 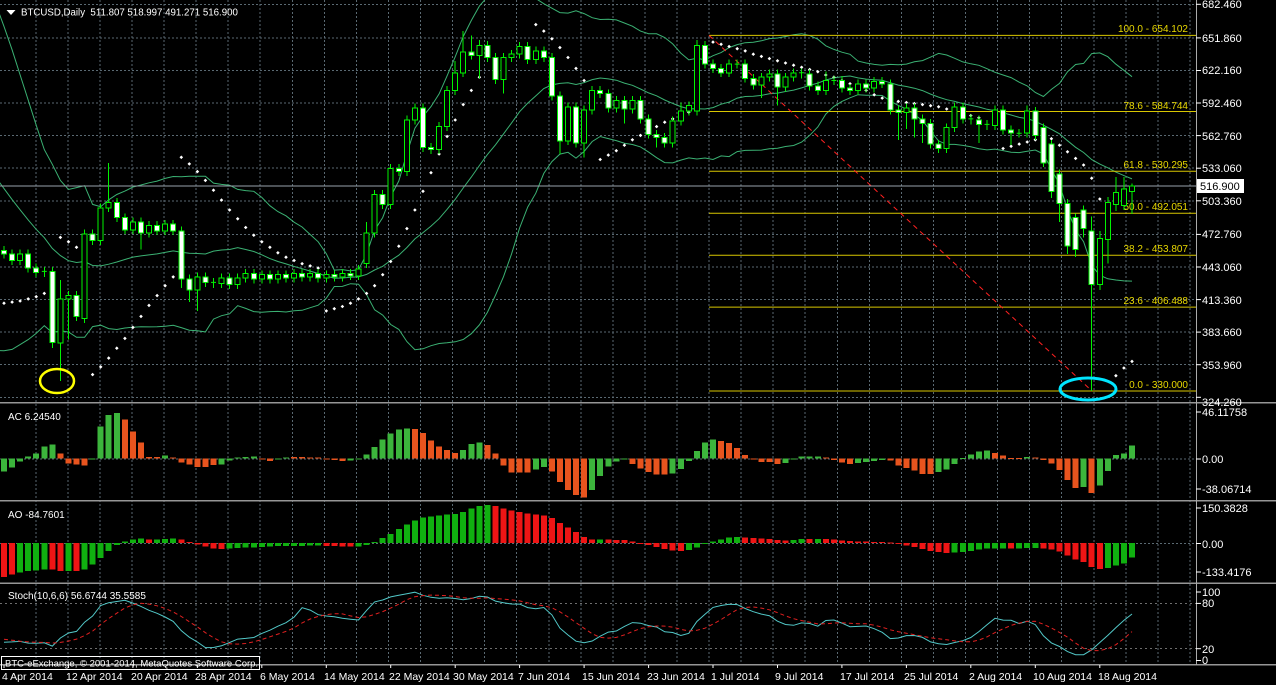 What do you see at coordinates (94, 677) in the screenshot?
I see `svg-text: 12 Apr 2014` at bounding box center [94, 677].